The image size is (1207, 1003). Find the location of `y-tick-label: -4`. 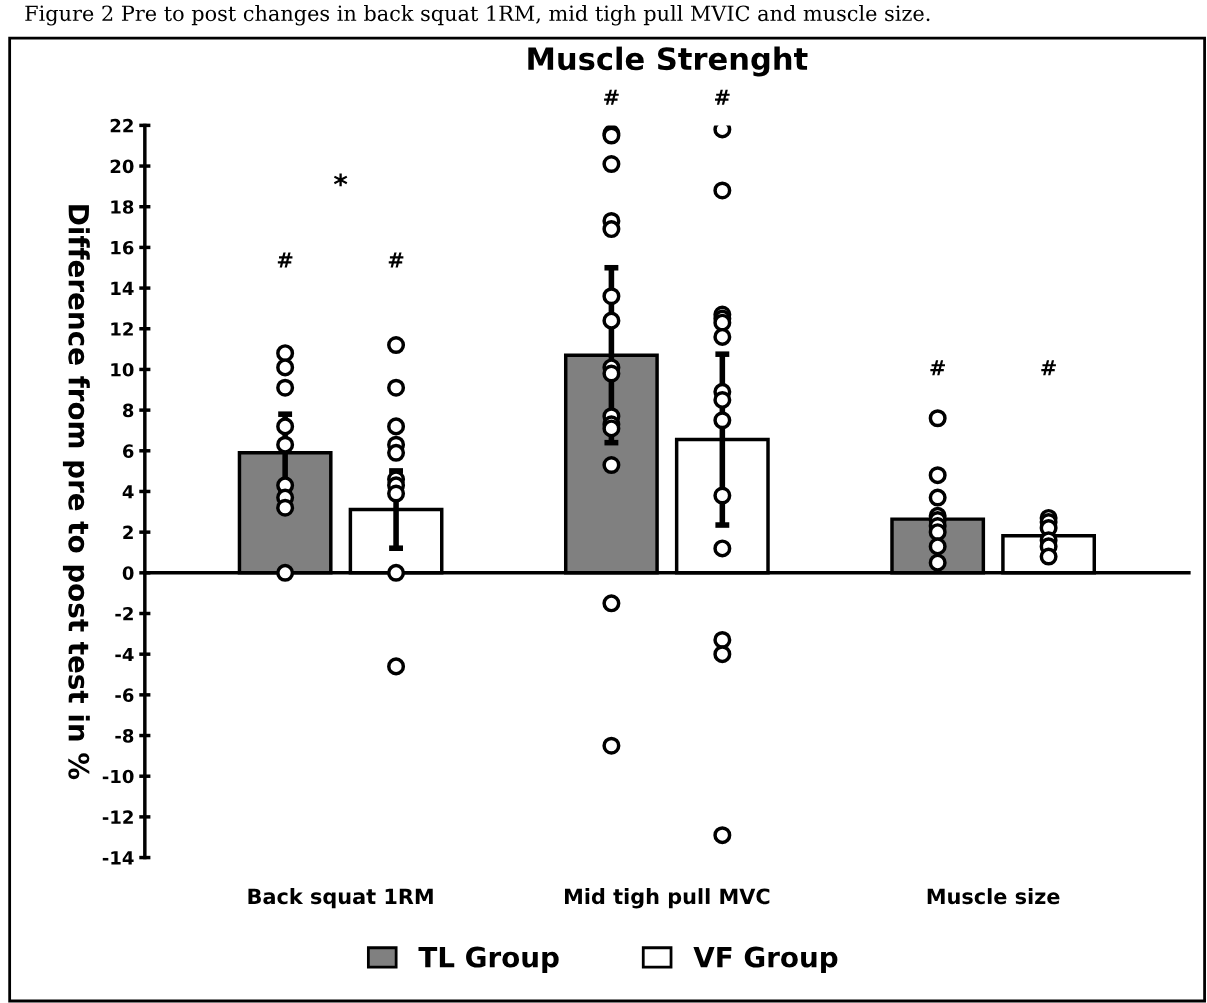

y-tick-label: -4 is located at coordinates (124, 654).